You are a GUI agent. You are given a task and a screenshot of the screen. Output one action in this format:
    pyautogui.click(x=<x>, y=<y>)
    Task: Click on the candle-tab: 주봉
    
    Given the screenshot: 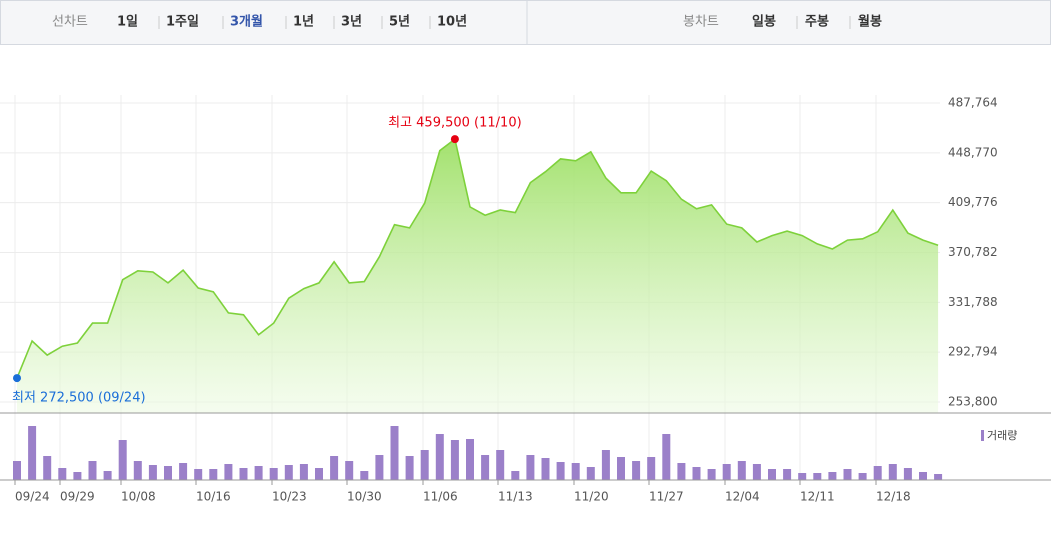 What is the action you would take?
    pyautogui.click(x=817, y=22)
    